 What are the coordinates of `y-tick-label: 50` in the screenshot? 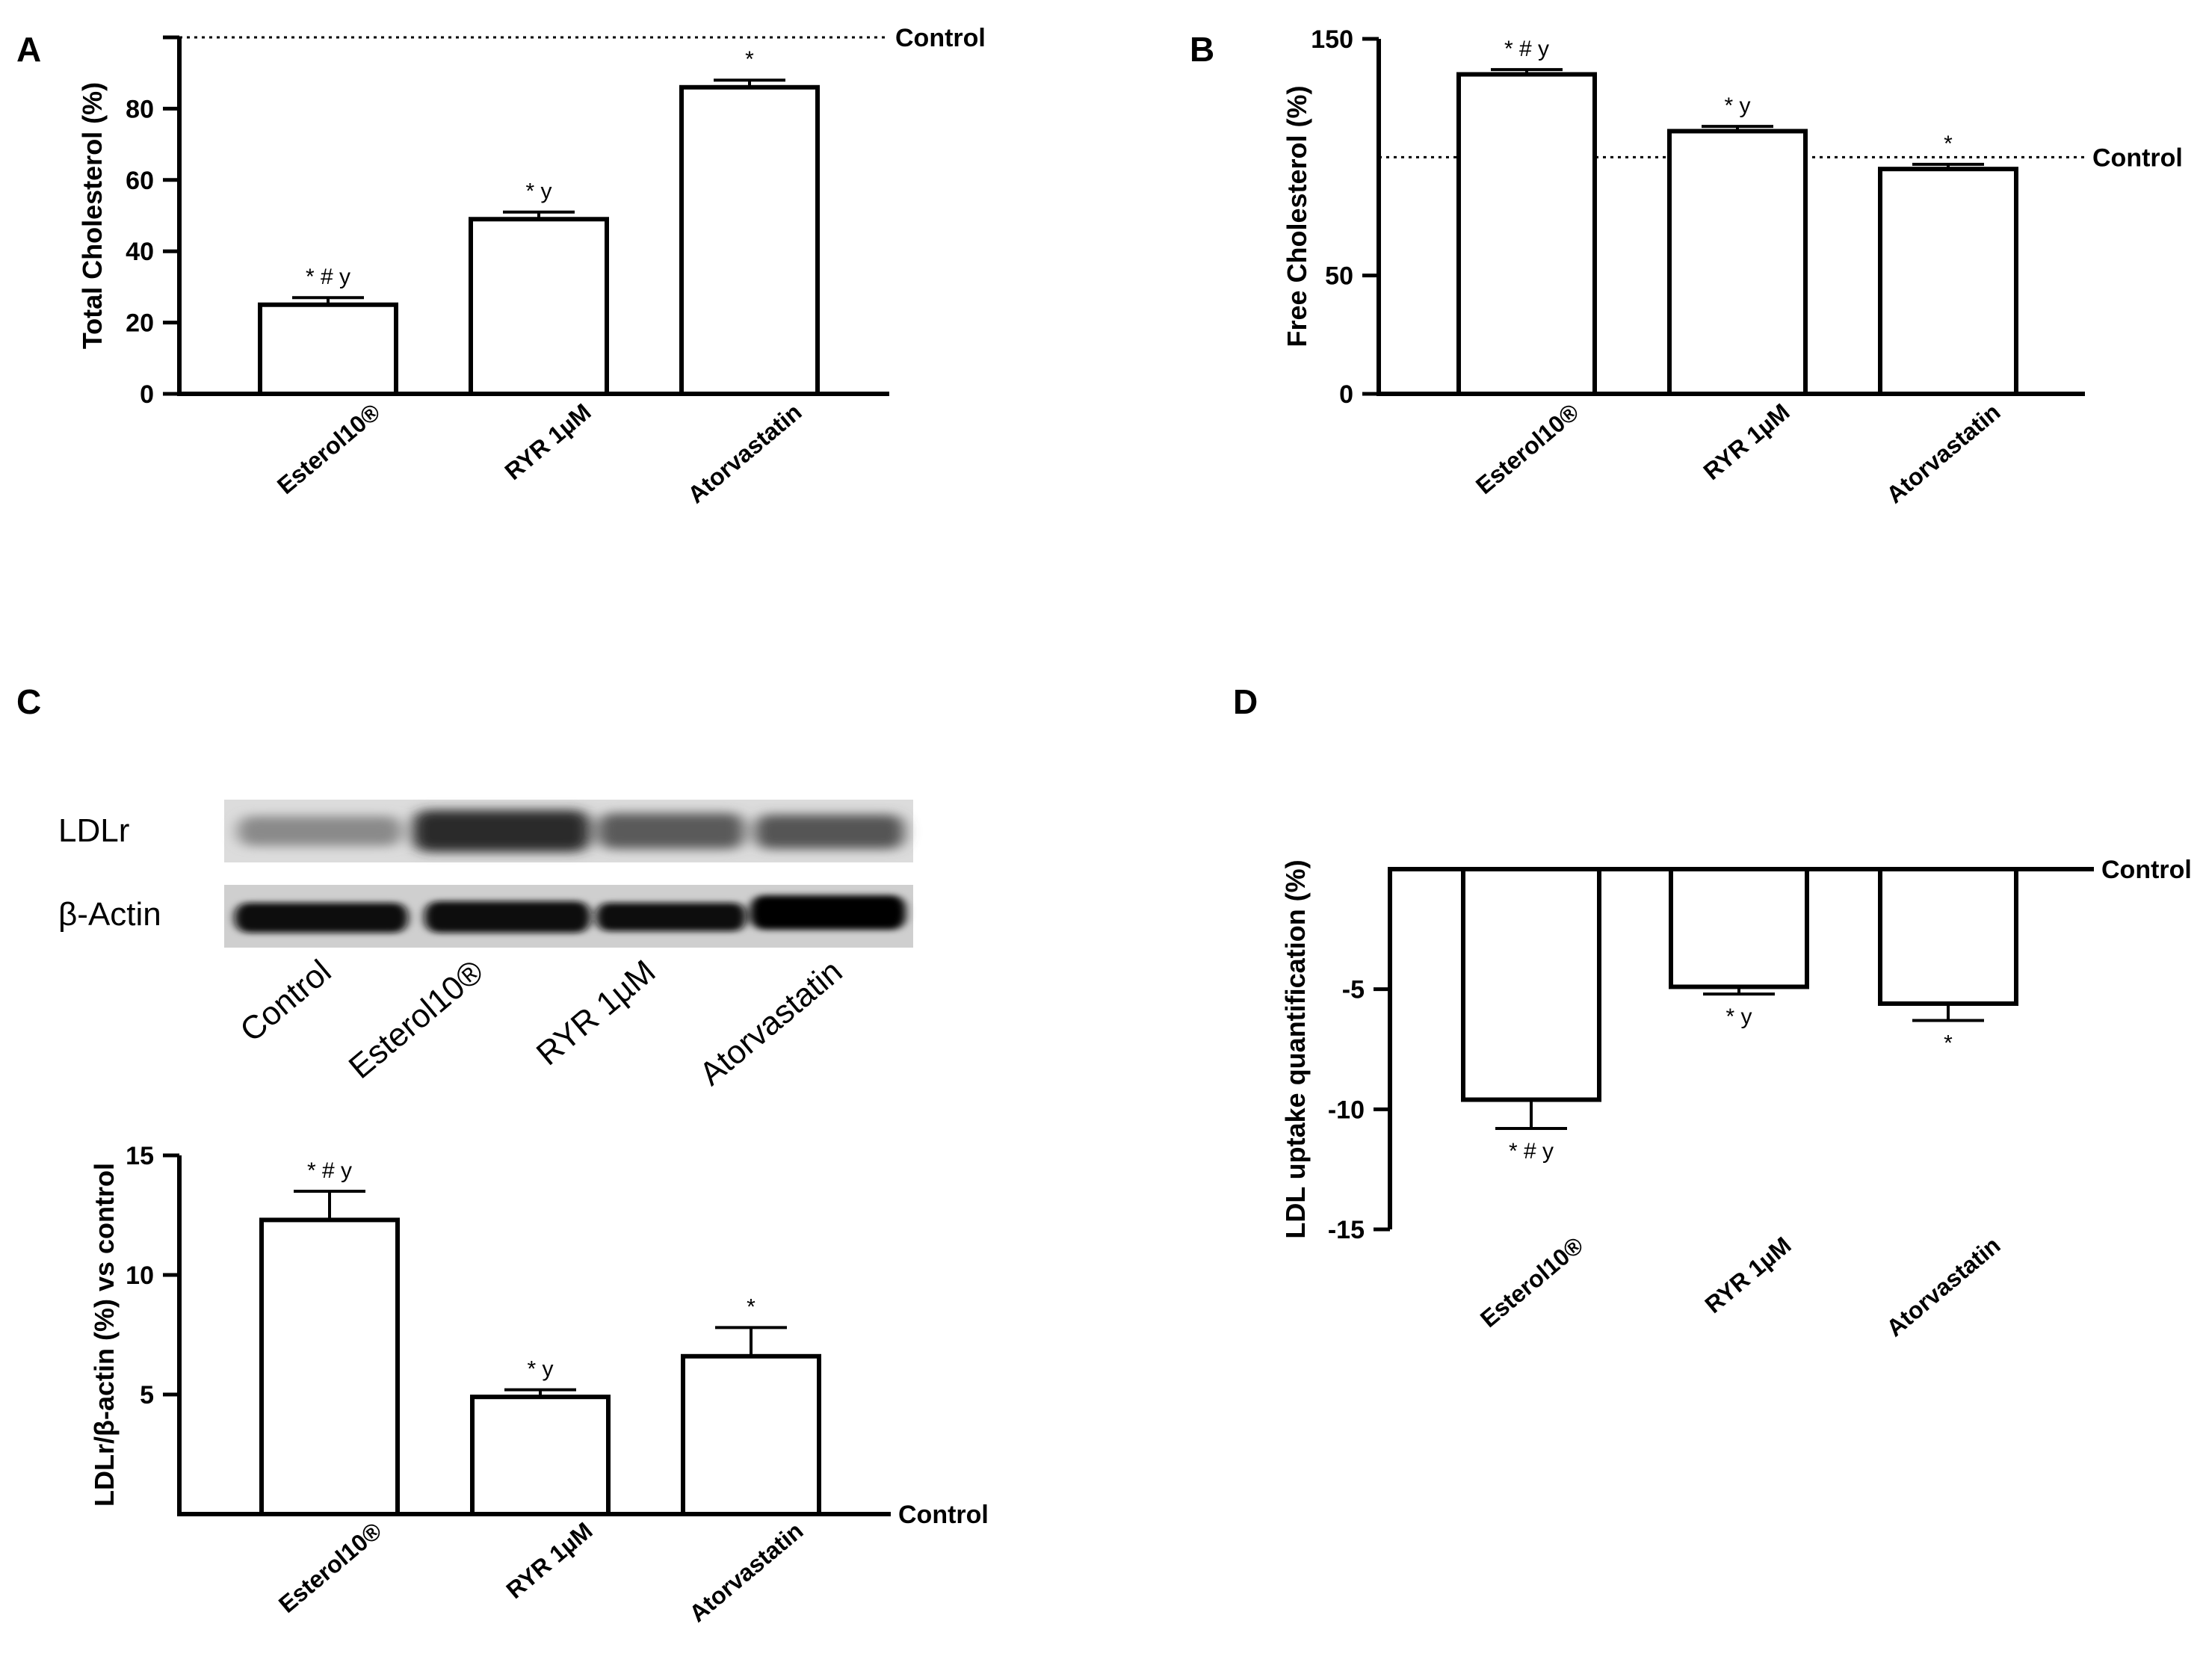 It's located at (1339, 276).